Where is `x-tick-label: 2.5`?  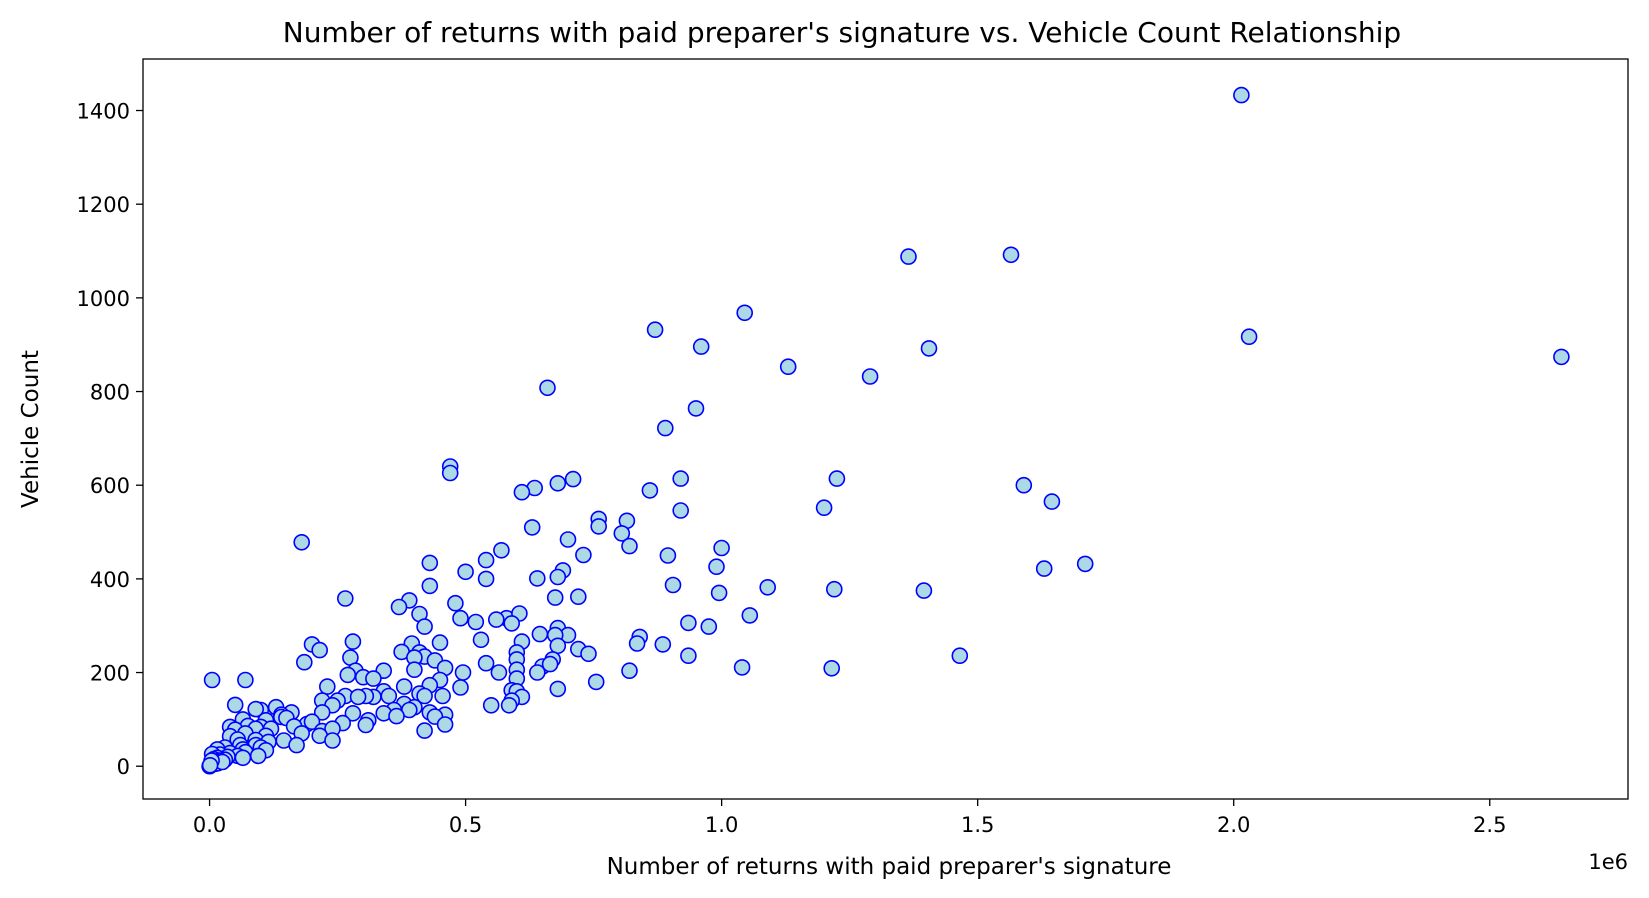
x-tick-label: 2.5 is located at coordinates (1489, 825).